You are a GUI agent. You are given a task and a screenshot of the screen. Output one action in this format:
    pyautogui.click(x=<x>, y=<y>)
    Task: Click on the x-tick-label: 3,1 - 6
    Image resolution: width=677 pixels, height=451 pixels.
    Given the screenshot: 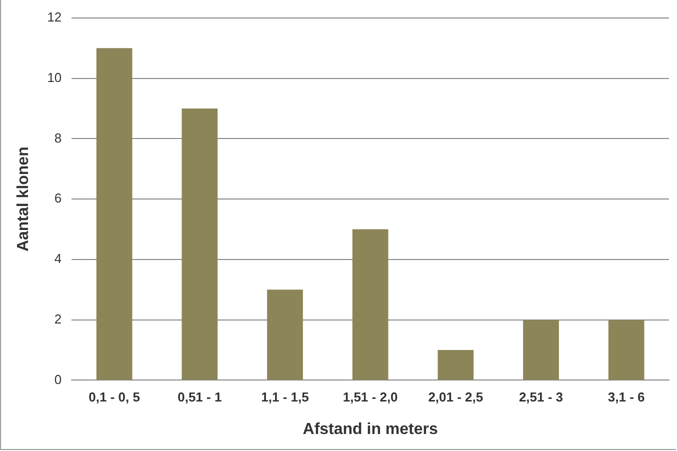 What is the action you would take?
    pyautogui.click(x=626, y=397)
    